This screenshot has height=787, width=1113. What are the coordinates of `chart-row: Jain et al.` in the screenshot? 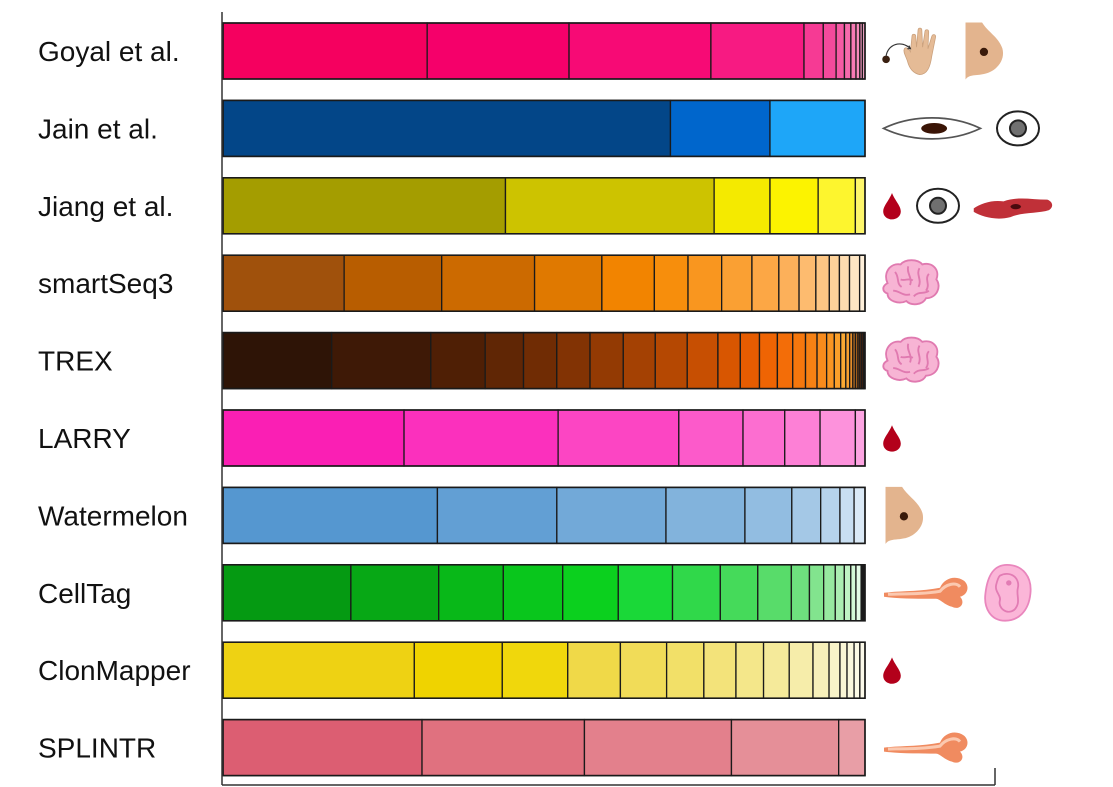 It's located at (539, 128).